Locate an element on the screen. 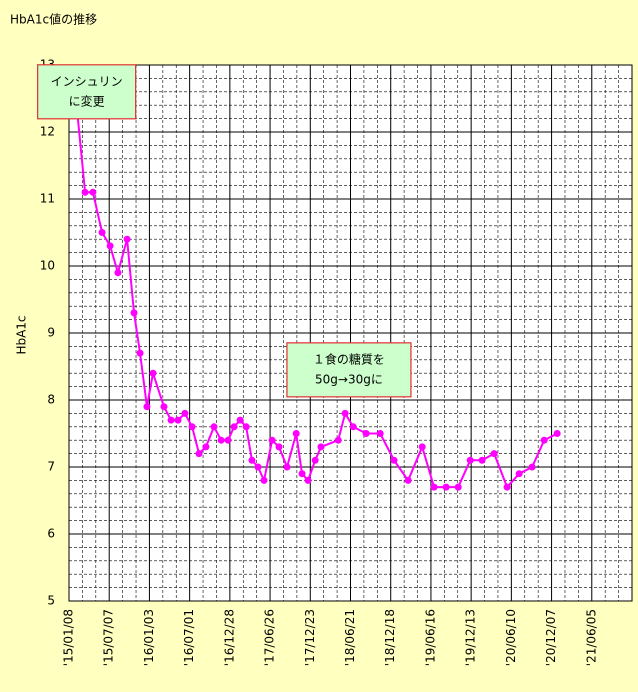 The width and height of the screenshot is (638, 692). y-tick-label: 11 is located at coordinates (47, 199).